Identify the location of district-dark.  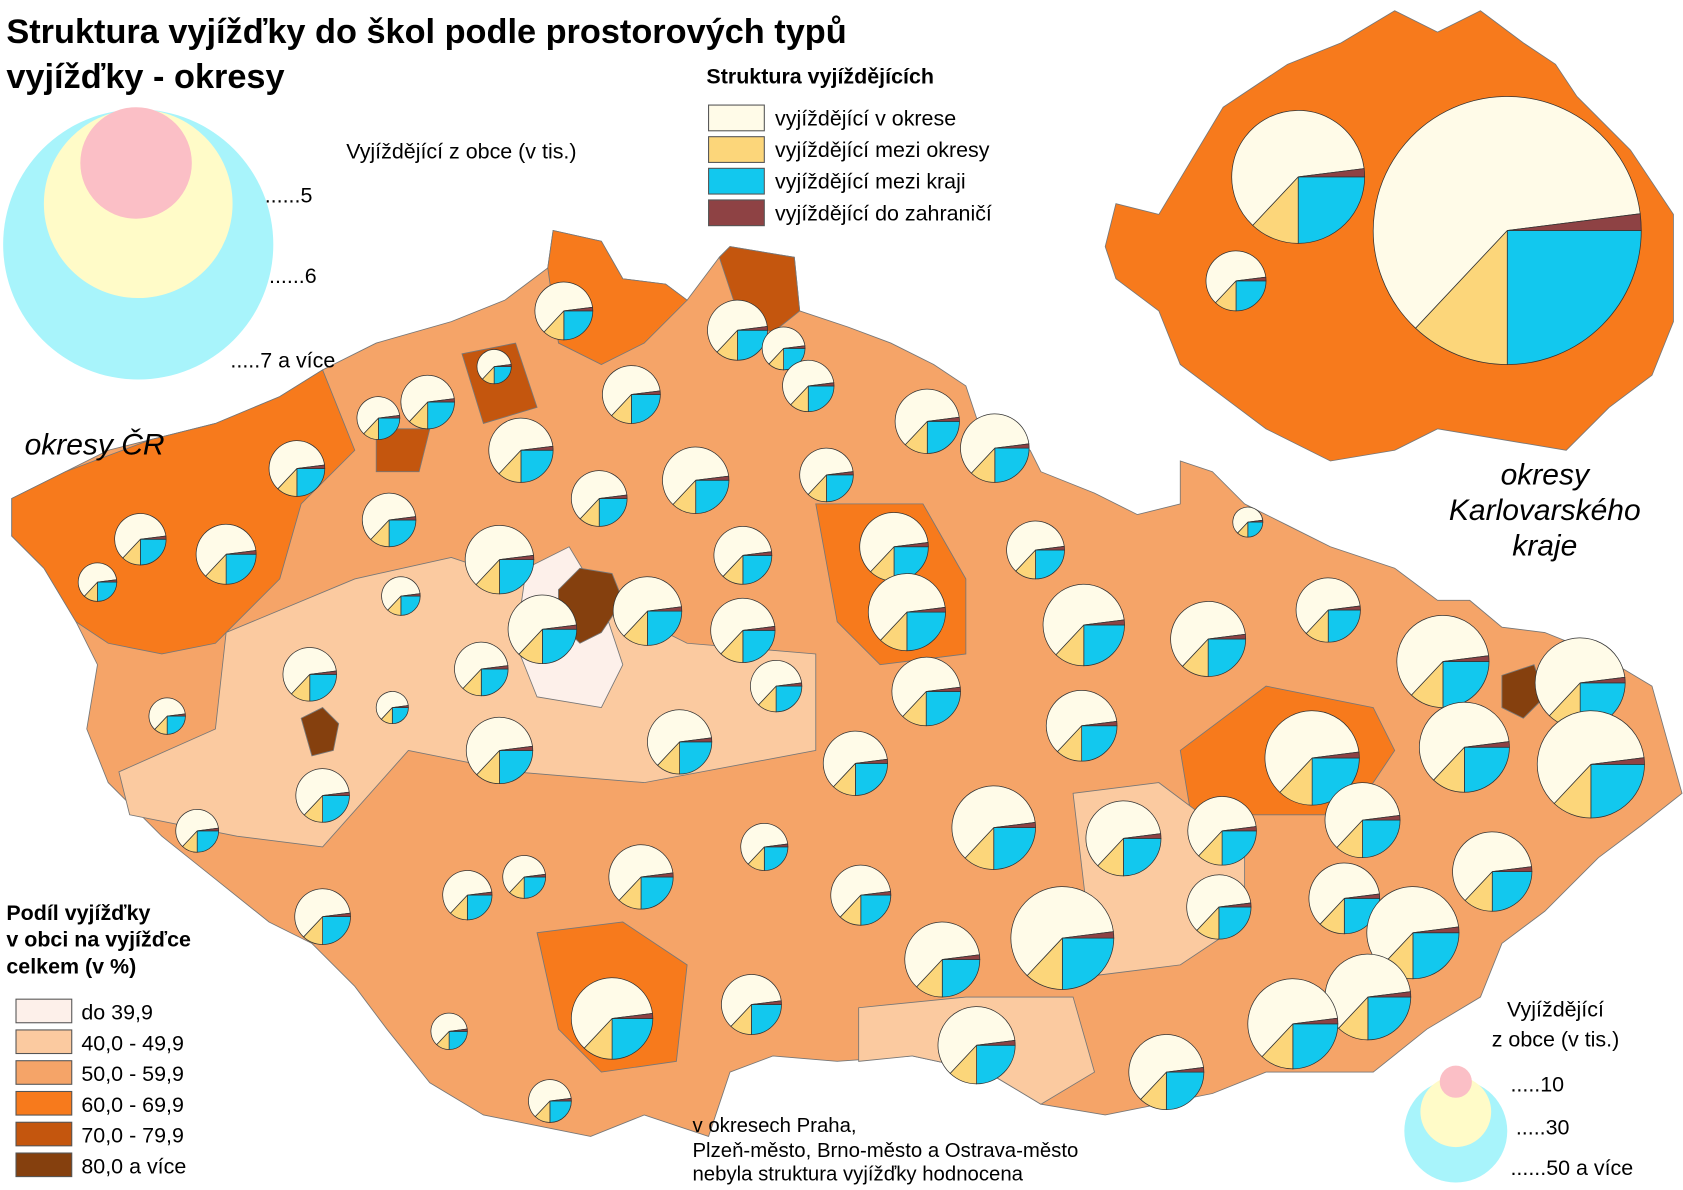
(403, 450).